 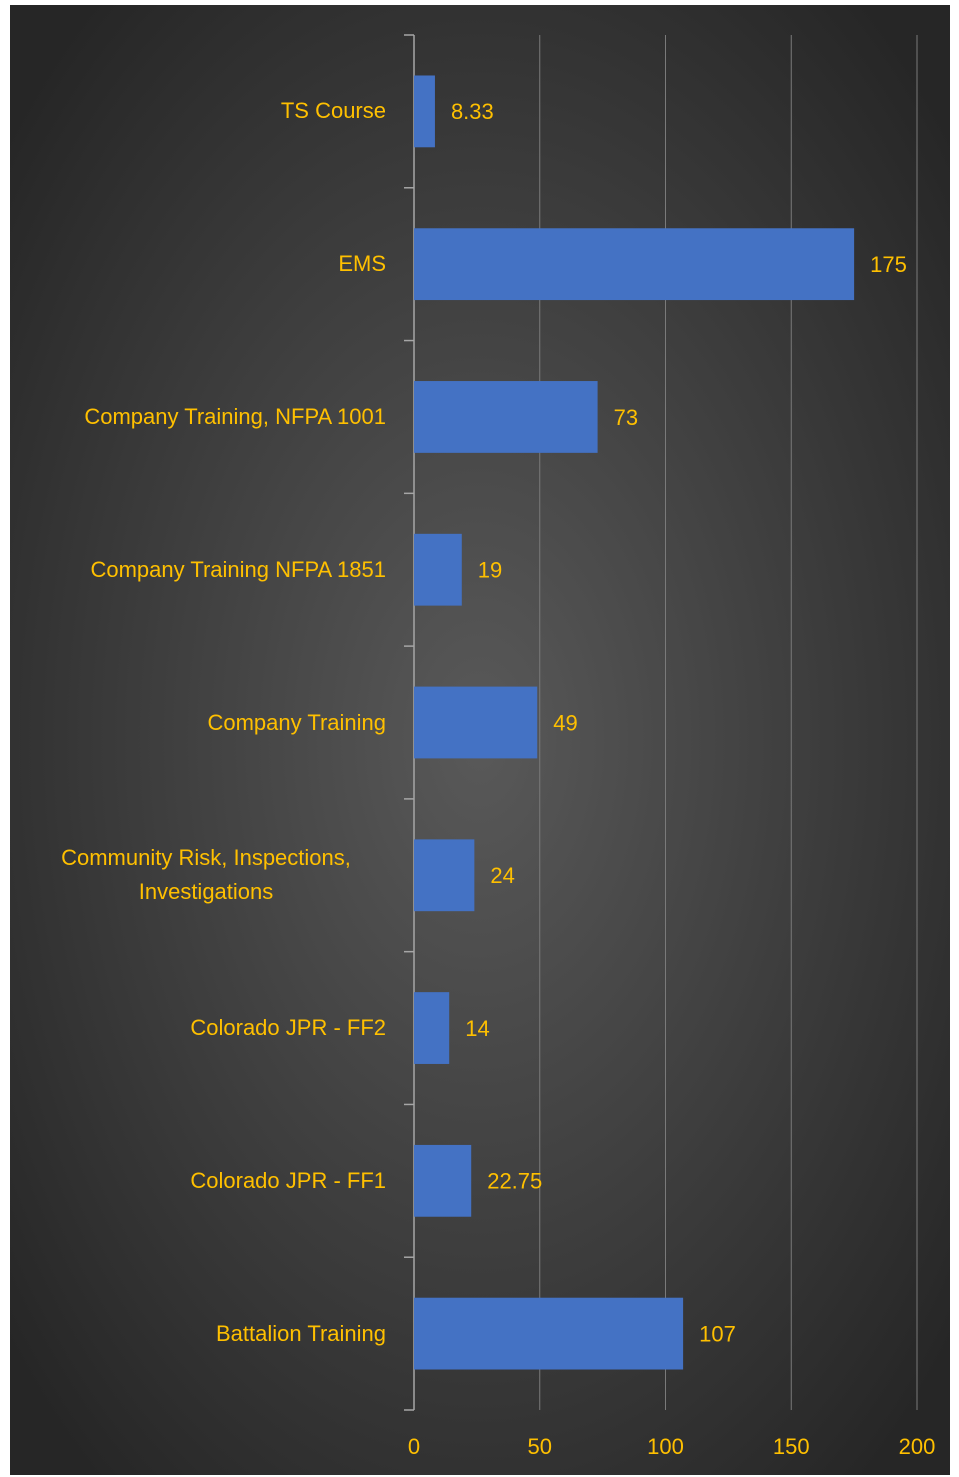 What do you see at coordinates (514, 1181) in the screenshot?
I see `value-label: 22.75` at bounding box center [514, 1181].